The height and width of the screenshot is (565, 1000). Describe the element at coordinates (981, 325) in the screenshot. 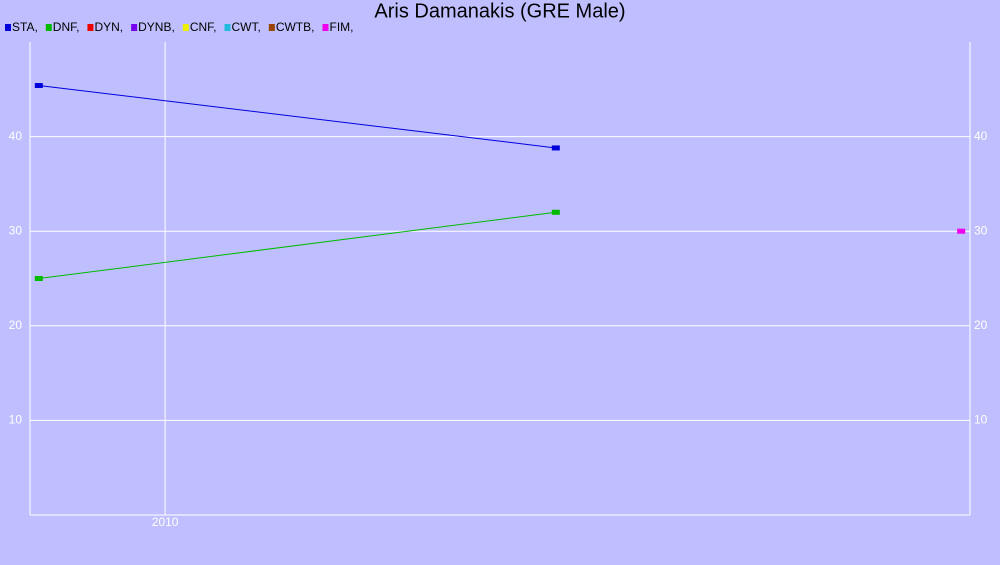

I see `y2-tick-label: 20` at that location.